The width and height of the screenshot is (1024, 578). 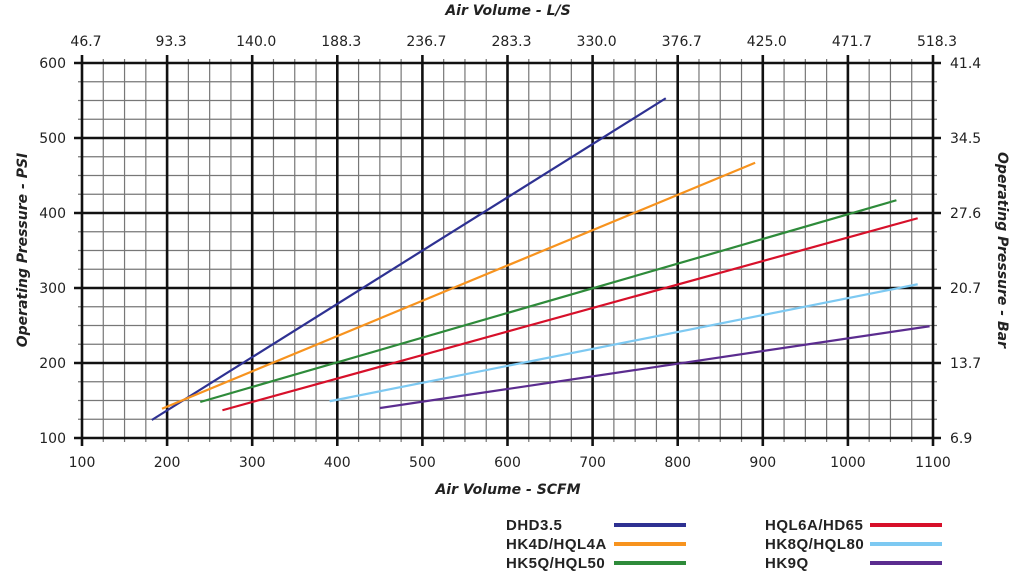 I want to click on y2-tick-label: 6.9, so click(x=961, y=439).